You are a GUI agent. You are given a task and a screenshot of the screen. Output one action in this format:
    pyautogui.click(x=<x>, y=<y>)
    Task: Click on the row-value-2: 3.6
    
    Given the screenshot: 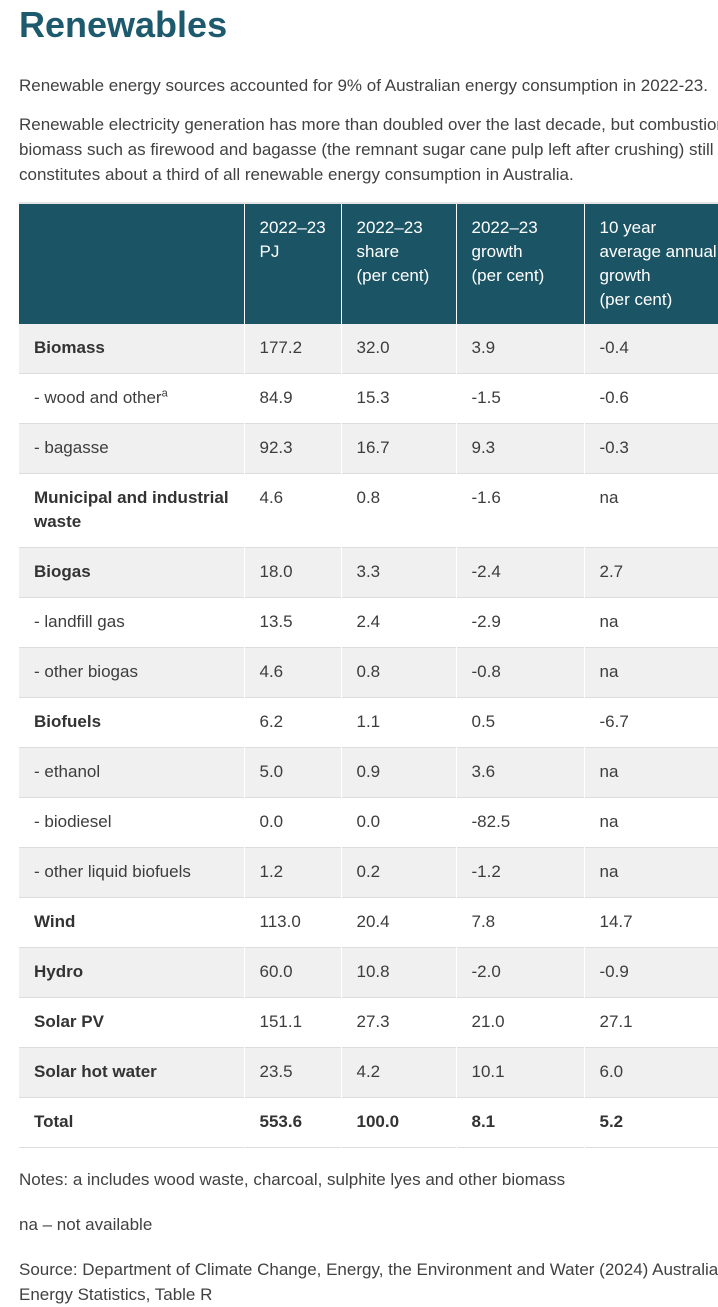 What is the action you would take?
    pyautogui.click(x=519, y=772)
    